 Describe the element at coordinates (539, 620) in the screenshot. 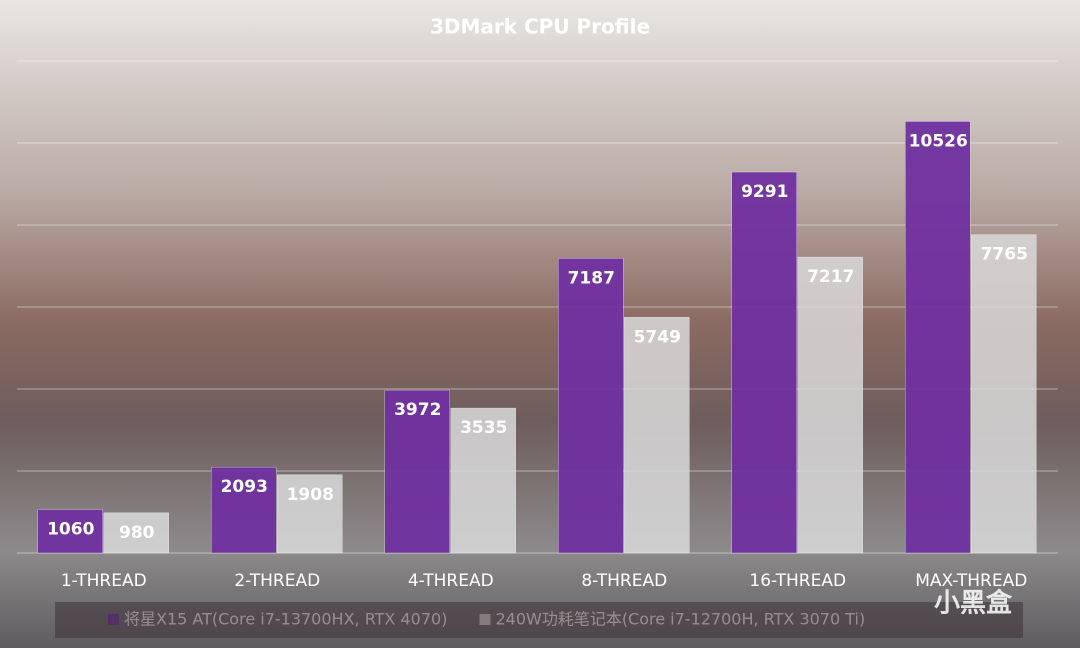

I see `legend-box` at that location.